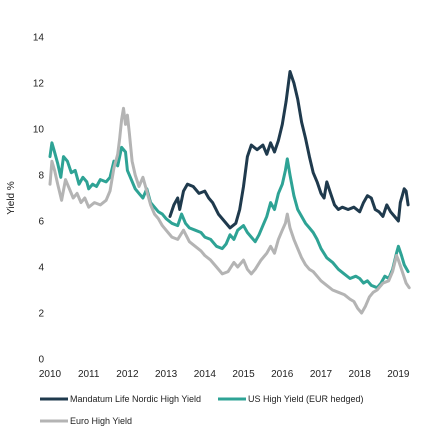 This screenshot has height=439, width=426. I want to click on x-axis-ticks: 2010 2011 2012 2013 2014 2015 2016 2017 2018 2019, so click(224, 374).